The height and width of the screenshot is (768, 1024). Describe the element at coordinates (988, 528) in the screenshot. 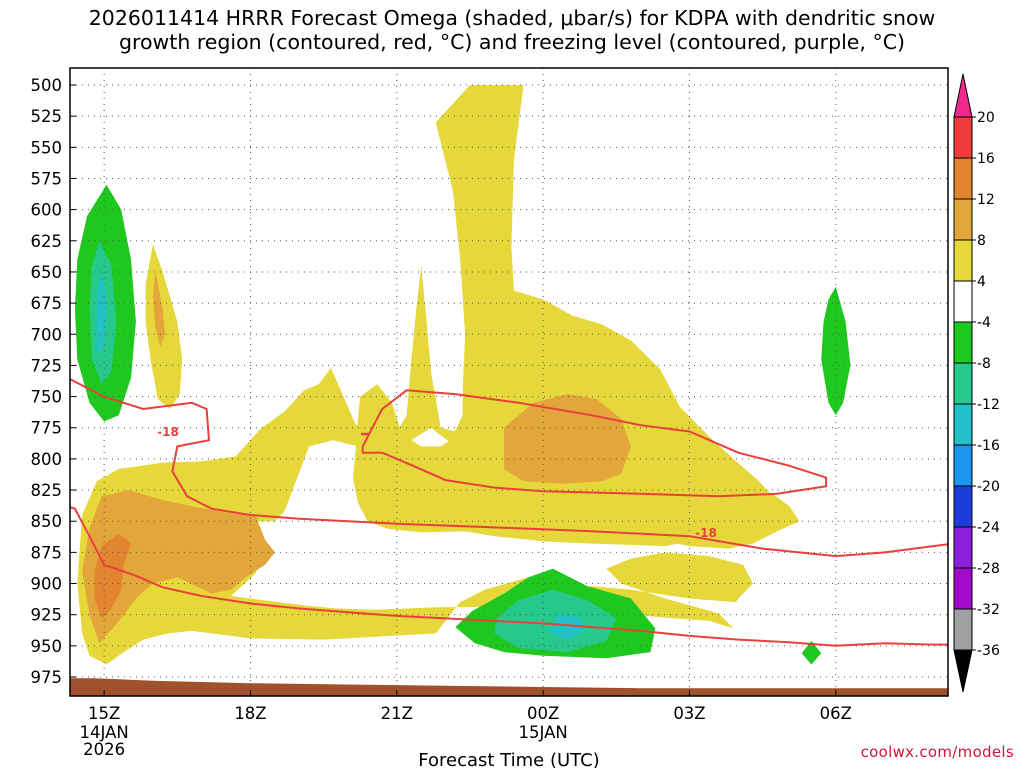

I see `colorbar-label: -24` at that location.